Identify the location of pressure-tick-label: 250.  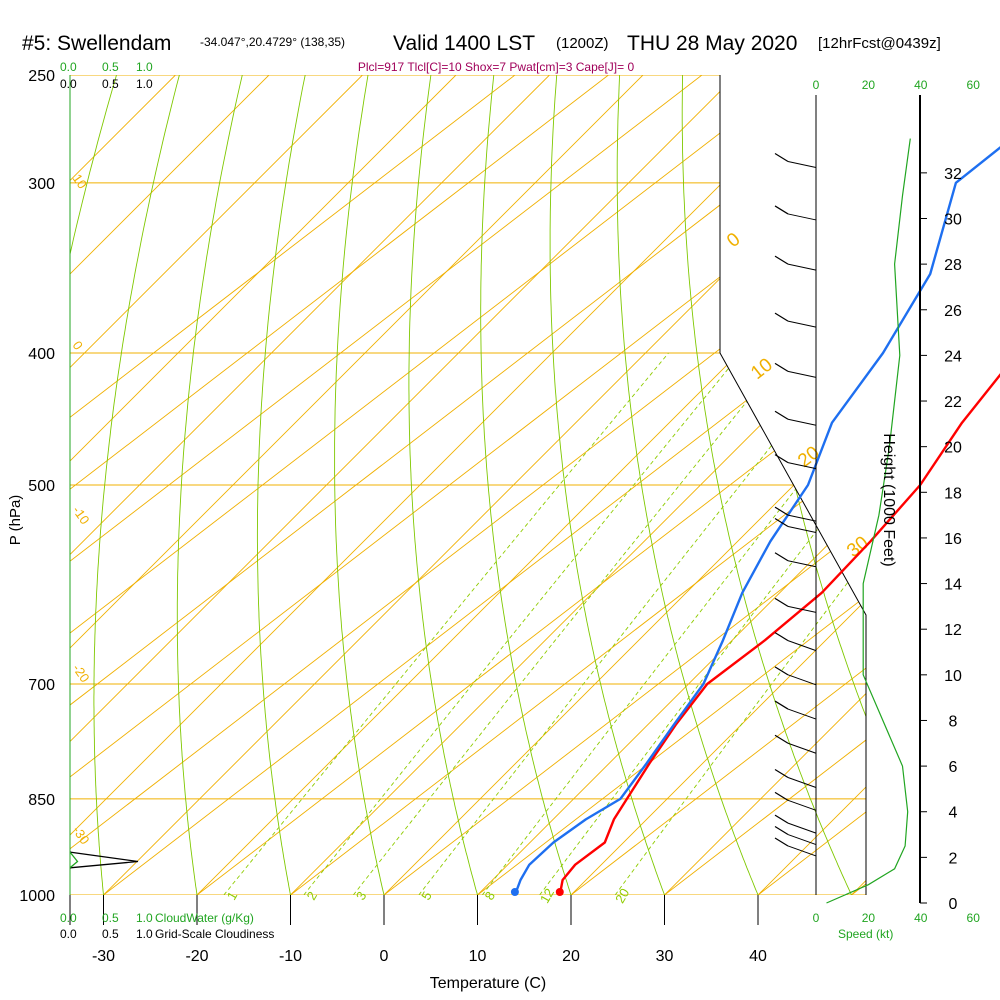
(41, 76).